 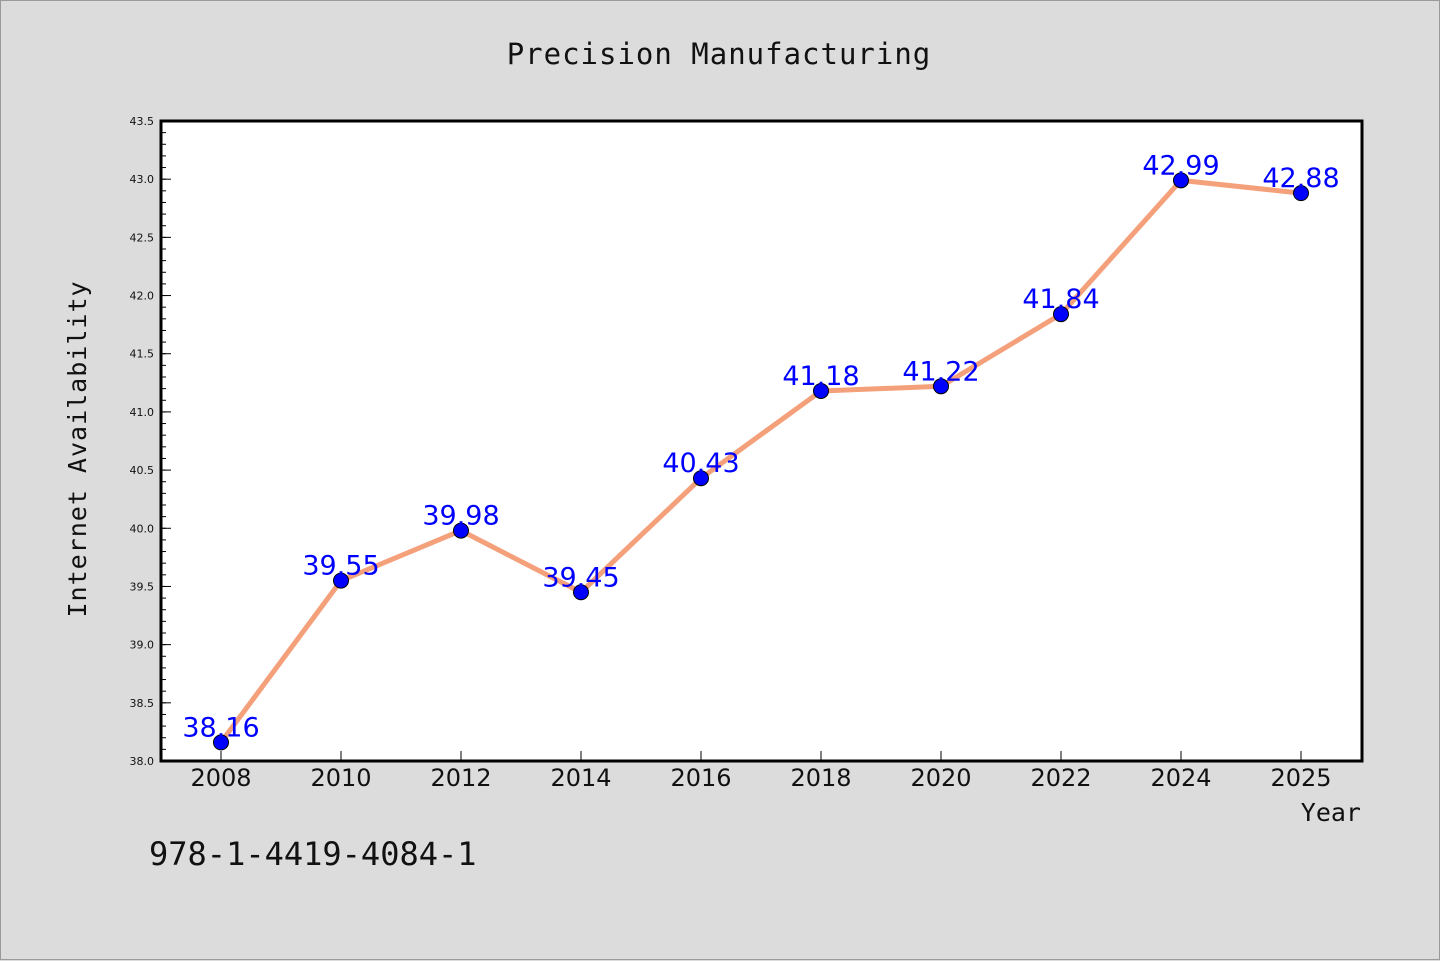 I want to click on y-tick-label: 41.0, so click(x=142, y=412).